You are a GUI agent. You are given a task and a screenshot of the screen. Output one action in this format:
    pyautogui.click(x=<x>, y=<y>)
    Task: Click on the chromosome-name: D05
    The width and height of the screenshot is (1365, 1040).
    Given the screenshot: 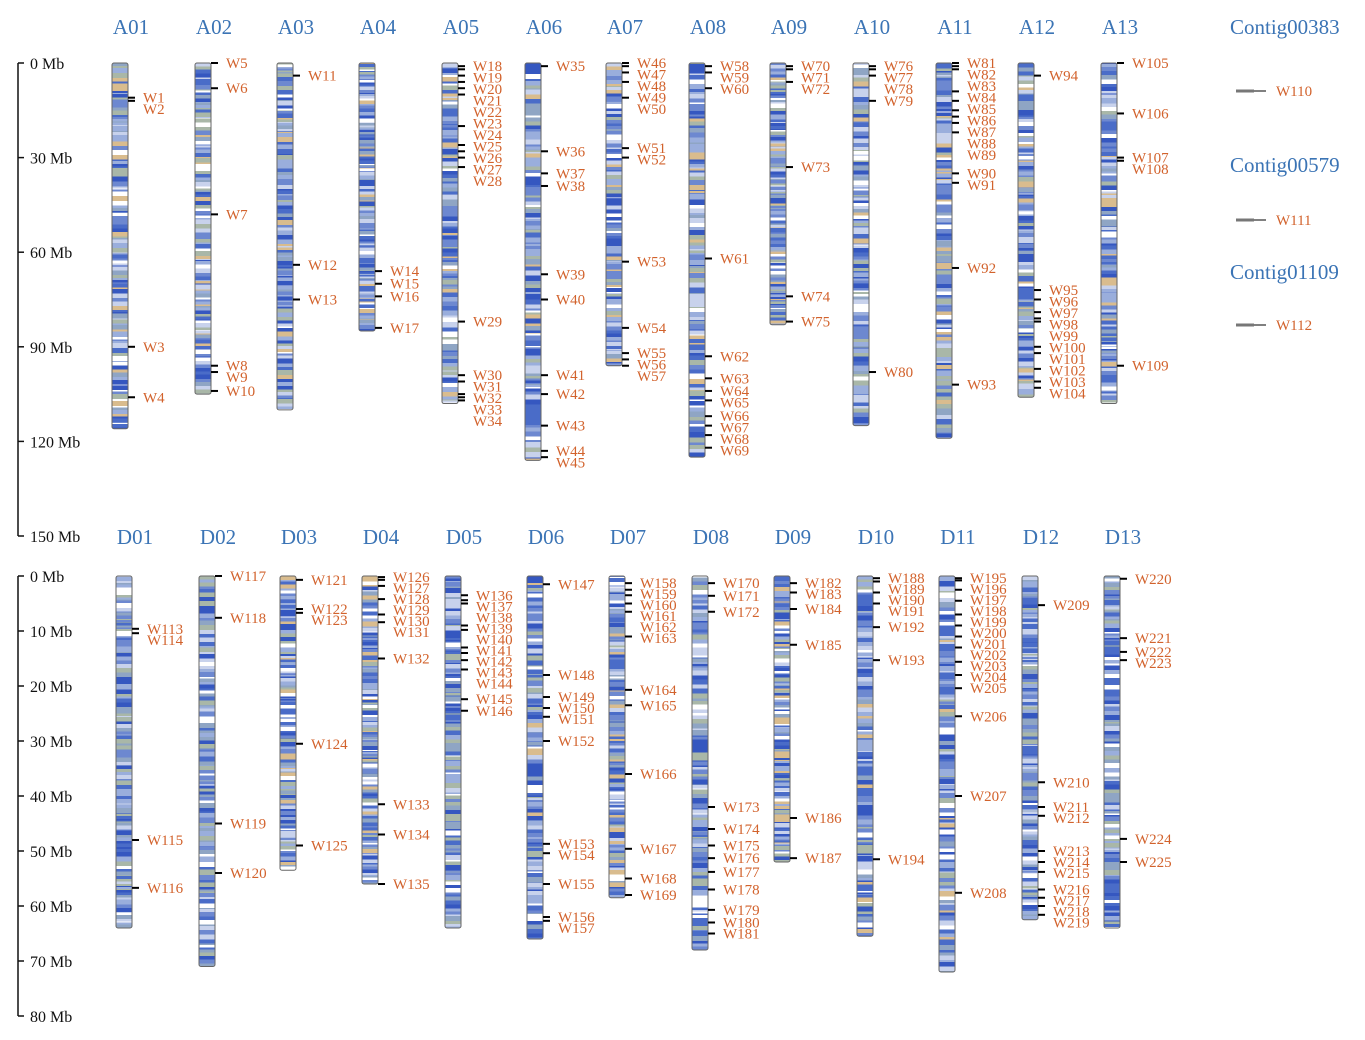 What is the action you would take?
    pyautogui.click(x=464, y=537)
    